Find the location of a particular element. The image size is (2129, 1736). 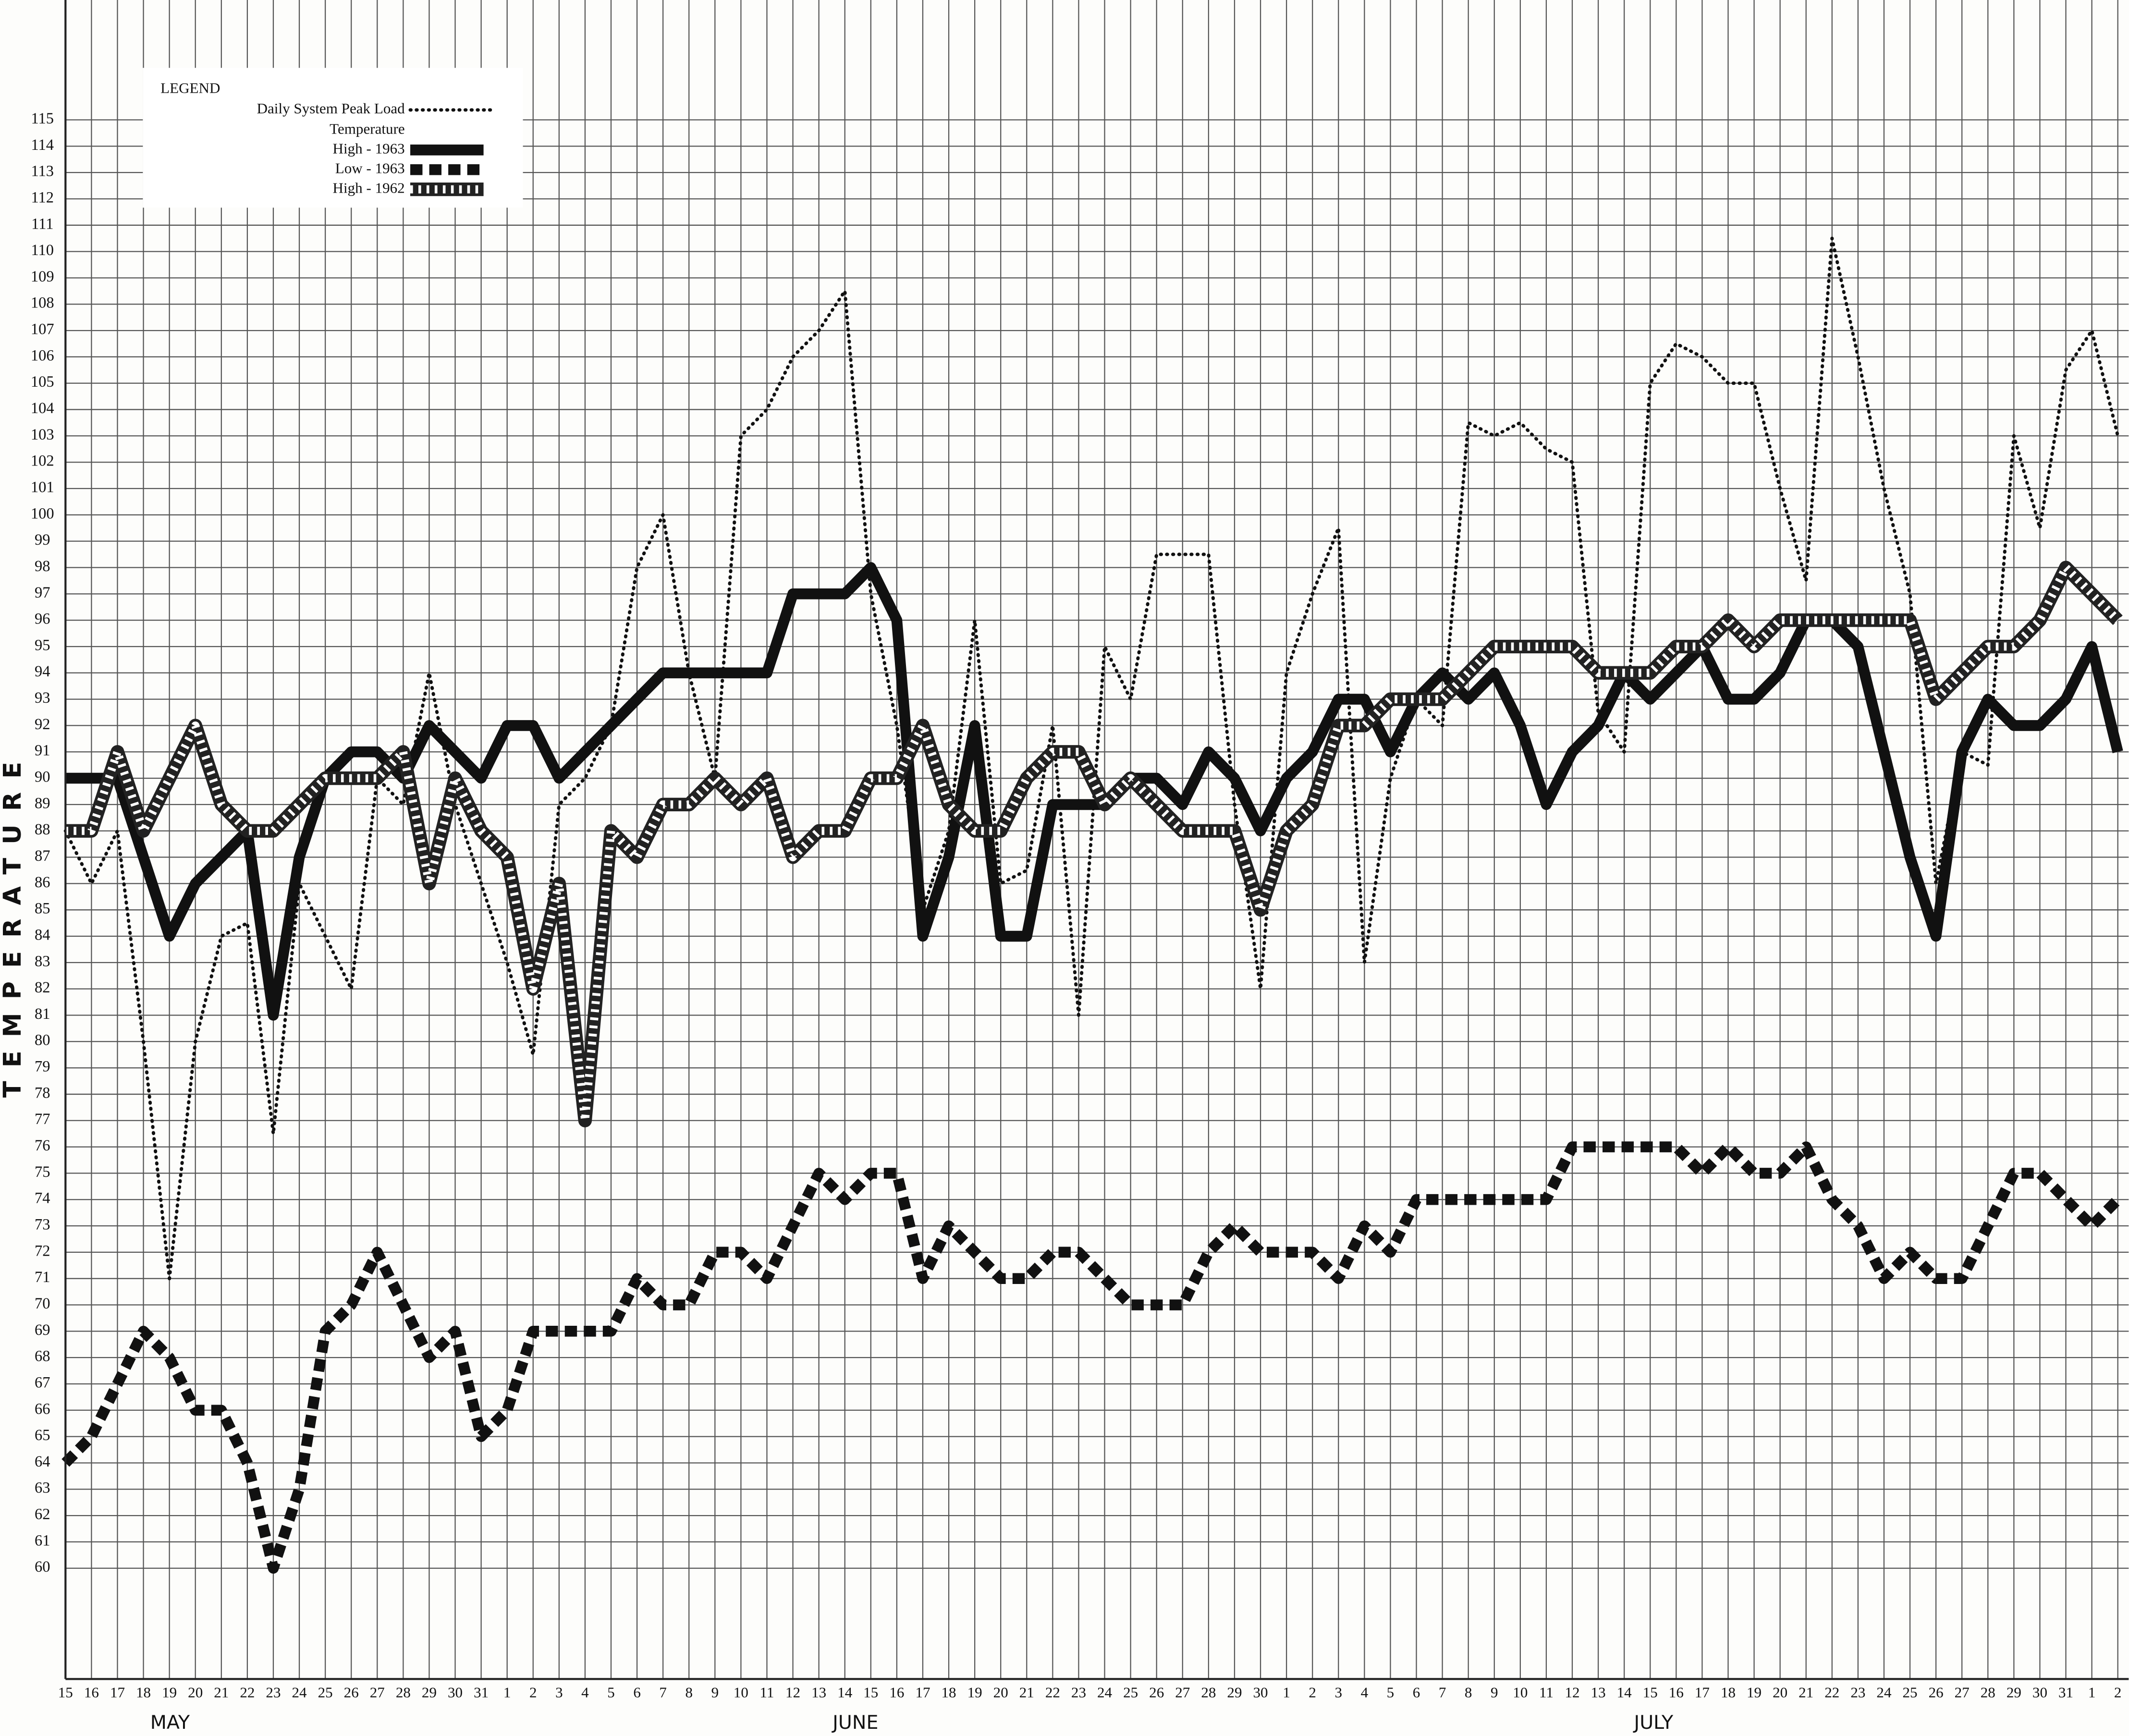

y-tick-label: 89 is located at coordinates (42, 803).